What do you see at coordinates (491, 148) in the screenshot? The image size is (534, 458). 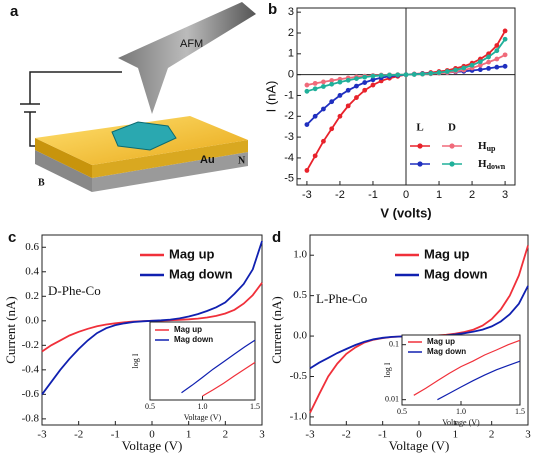 I see `legend-row-subscript: up` at bounding box center [491, 148].